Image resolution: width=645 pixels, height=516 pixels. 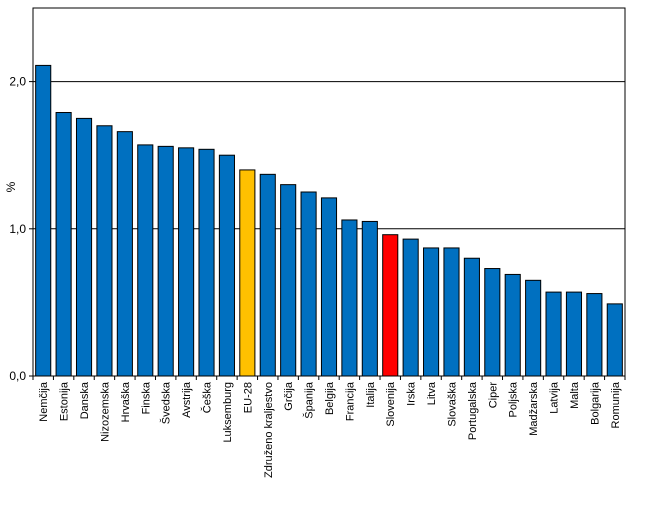 What do you see at coordinates (207, 397) in the screenshot?
I see `x-tick-label: Češka` at bounding box center [207, 397].